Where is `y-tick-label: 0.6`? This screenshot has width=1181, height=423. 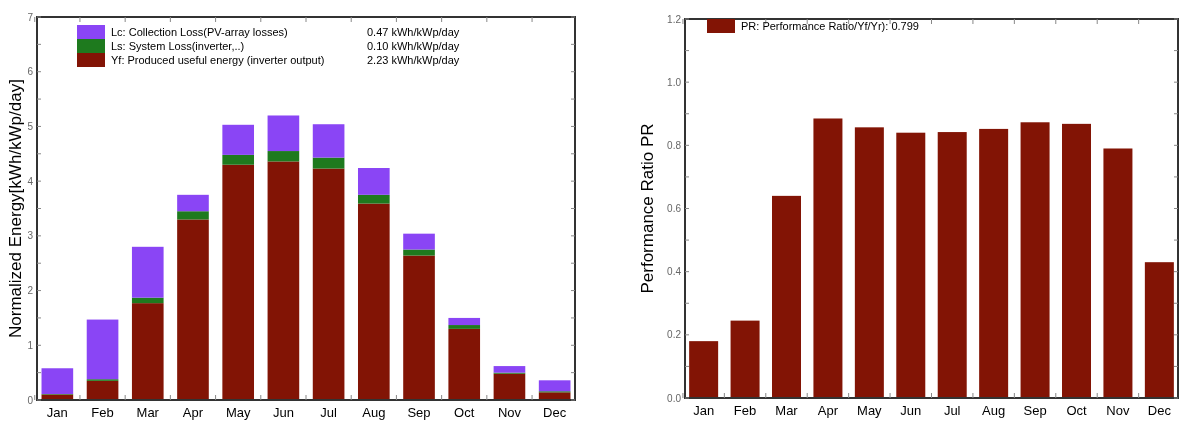 y-tick-label: 0.6 is located at coordinates (674, 208).